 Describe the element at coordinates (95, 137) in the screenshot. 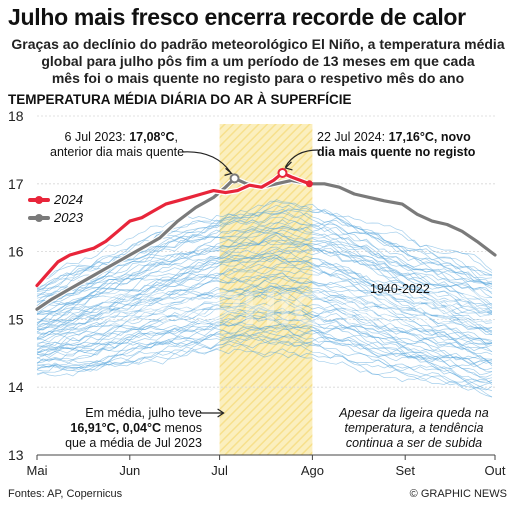

I see `annotation-date: 6 Jul 2023:` at that location.